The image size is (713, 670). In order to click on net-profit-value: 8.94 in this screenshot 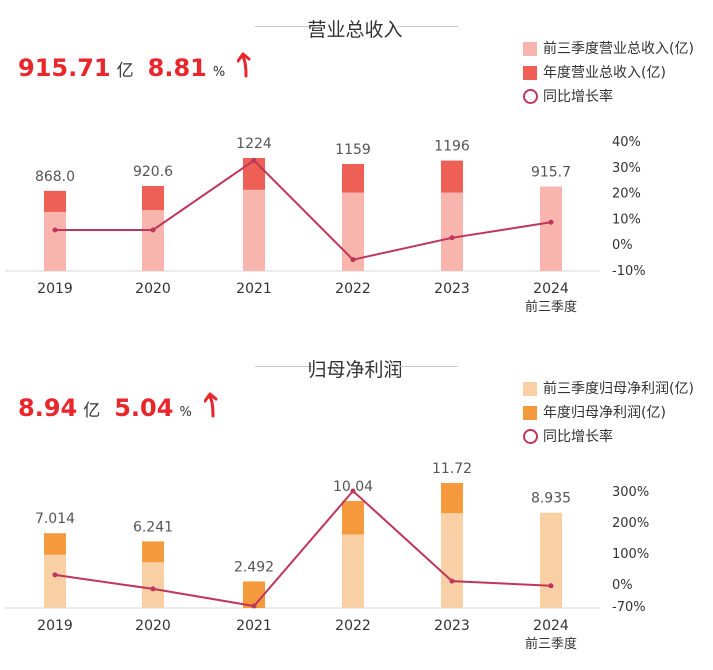, I will do `click(48, 408)`.